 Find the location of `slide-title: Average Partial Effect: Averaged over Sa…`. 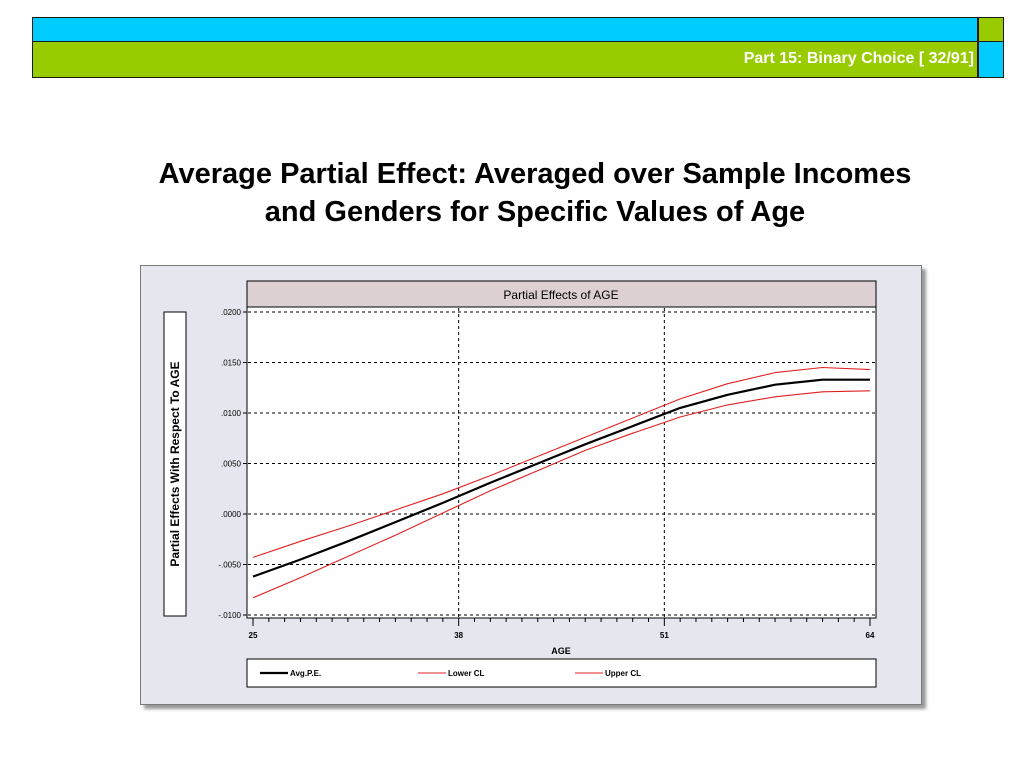

slide-title: Average Partial Effect: Averaged over Sa… is located at coordinates (532, 193).